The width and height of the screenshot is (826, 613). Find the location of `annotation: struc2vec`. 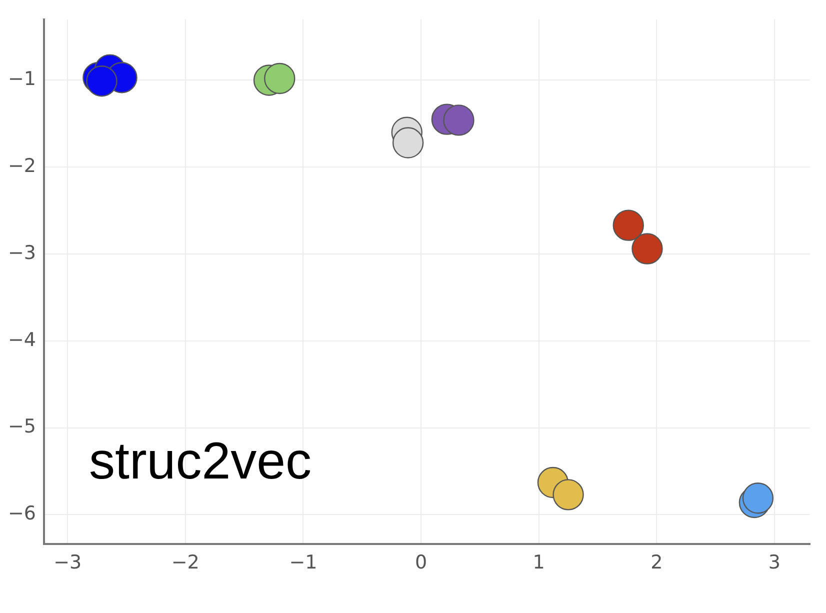

annotation: struc2vec is located at coordinates (200, 461).